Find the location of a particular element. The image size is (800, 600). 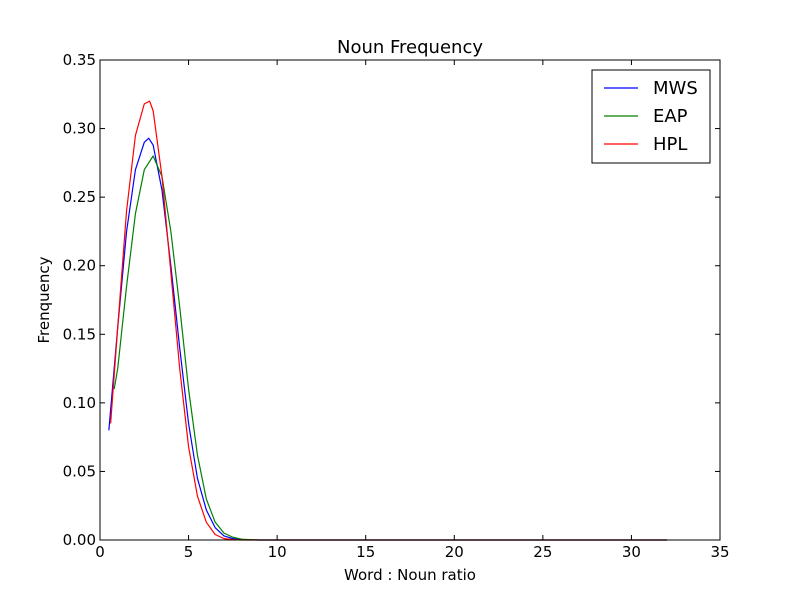

x-tick-label: 25 is located at coordinates (542, 552).